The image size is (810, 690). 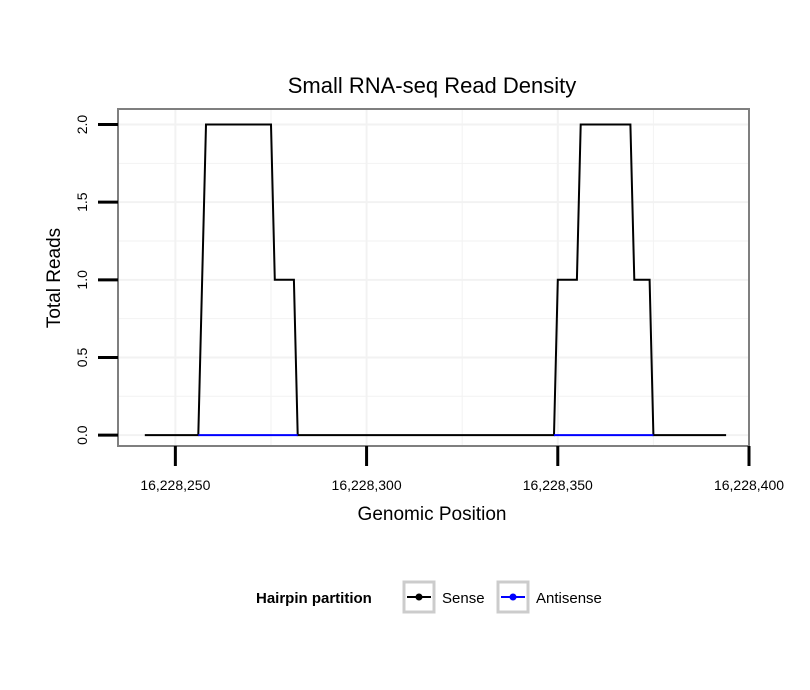 I want to click on x-axis: 16,228,250 16,228,300 16,228,350 16,228,400, so click(x=462, y=469).